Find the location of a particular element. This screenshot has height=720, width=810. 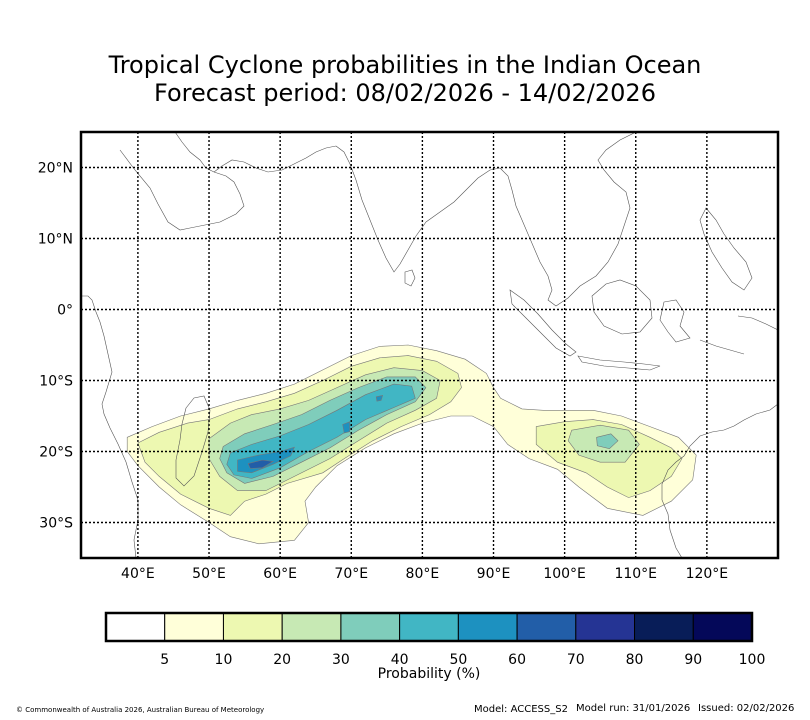

coastline-philippines is located at coordinates (726, 249).